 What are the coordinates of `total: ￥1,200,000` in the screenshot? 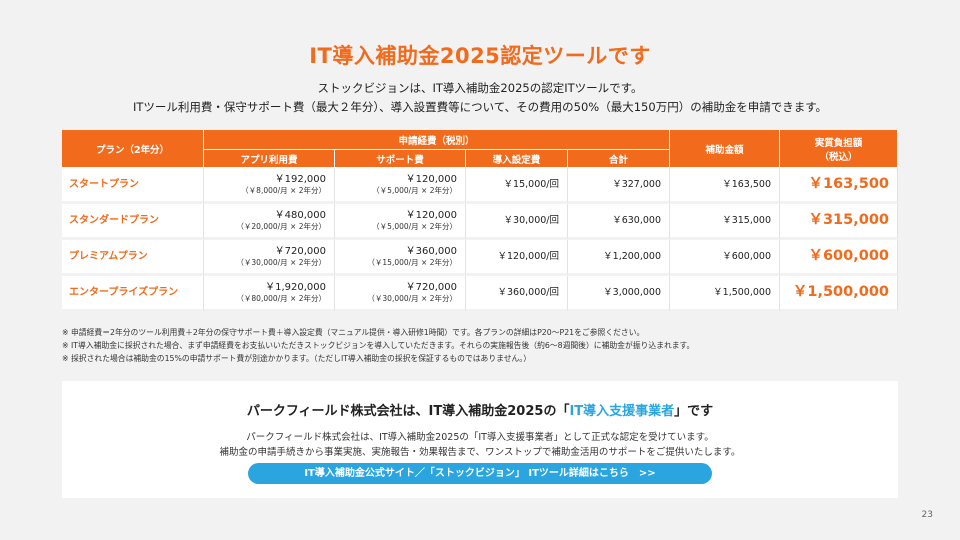 It's located at (619, 258).